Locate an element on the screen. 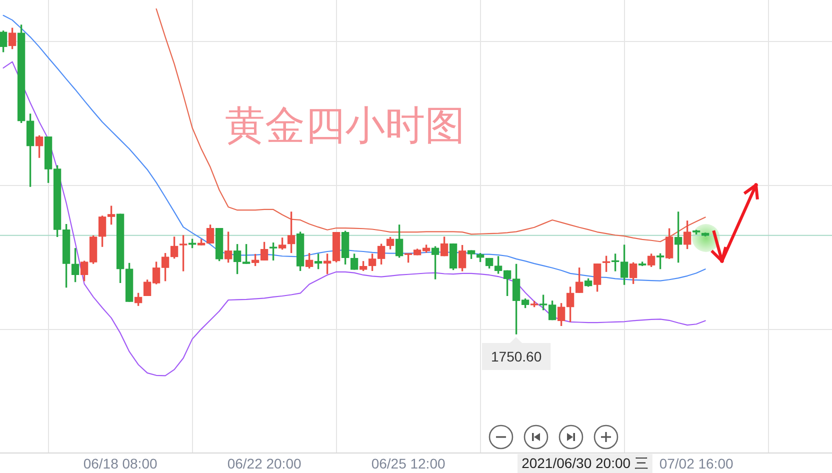 This screenshot has height=473, width=832. x-tick-label: 06/25 12:00 is located at coordinates (408, 463).